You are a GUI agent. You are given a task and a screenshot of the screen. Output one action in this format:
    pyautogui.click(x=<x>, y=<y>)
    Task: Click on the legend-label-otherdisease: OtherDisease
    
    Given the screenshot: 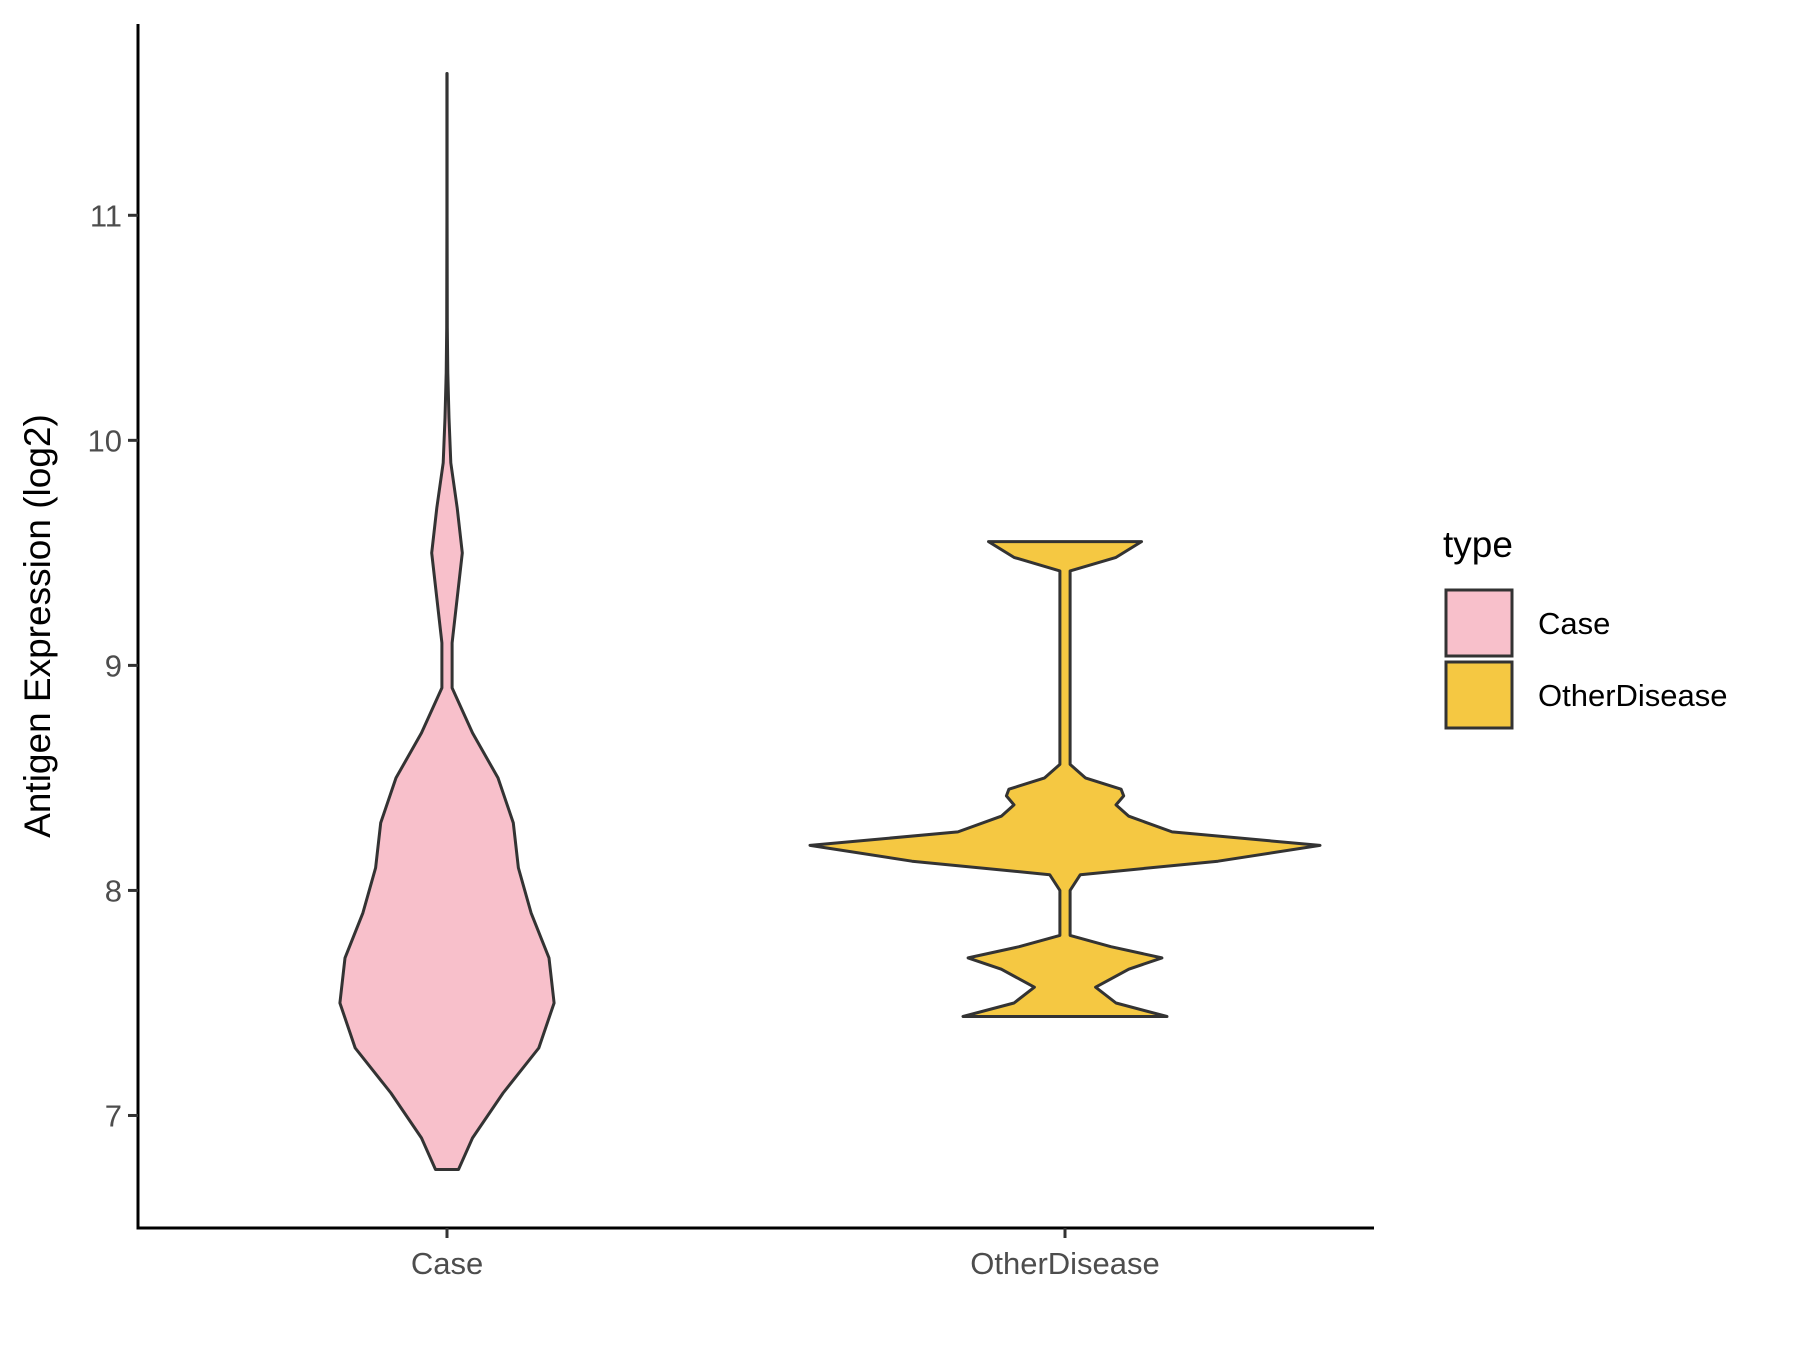 What is the action you would take?
    pyautogui.click(x=1633, y=695)
    